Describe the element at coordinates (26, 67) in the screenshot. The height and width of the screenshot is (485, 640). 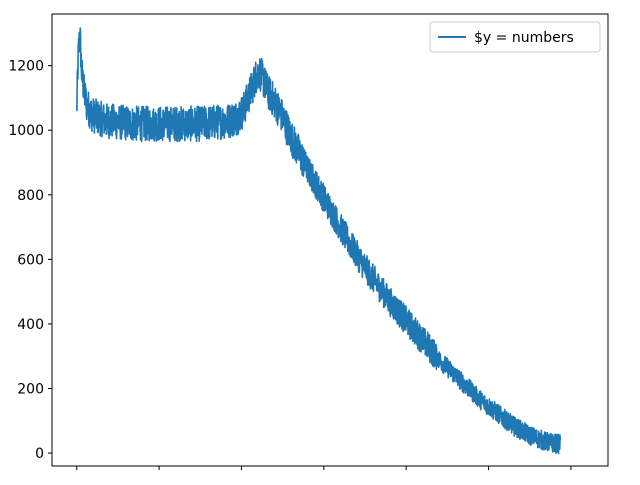
I see `y-tick-label: 1200` at that location.